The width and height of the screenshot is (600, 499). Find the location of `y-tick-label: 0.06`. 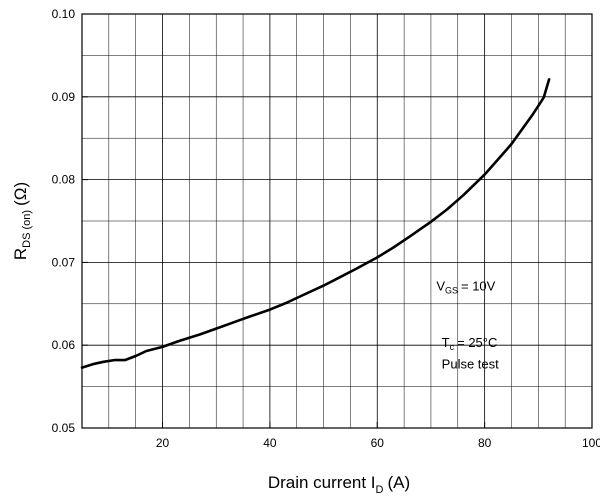

y-tick-label: 0.06 is located at coordinates (64, 345).